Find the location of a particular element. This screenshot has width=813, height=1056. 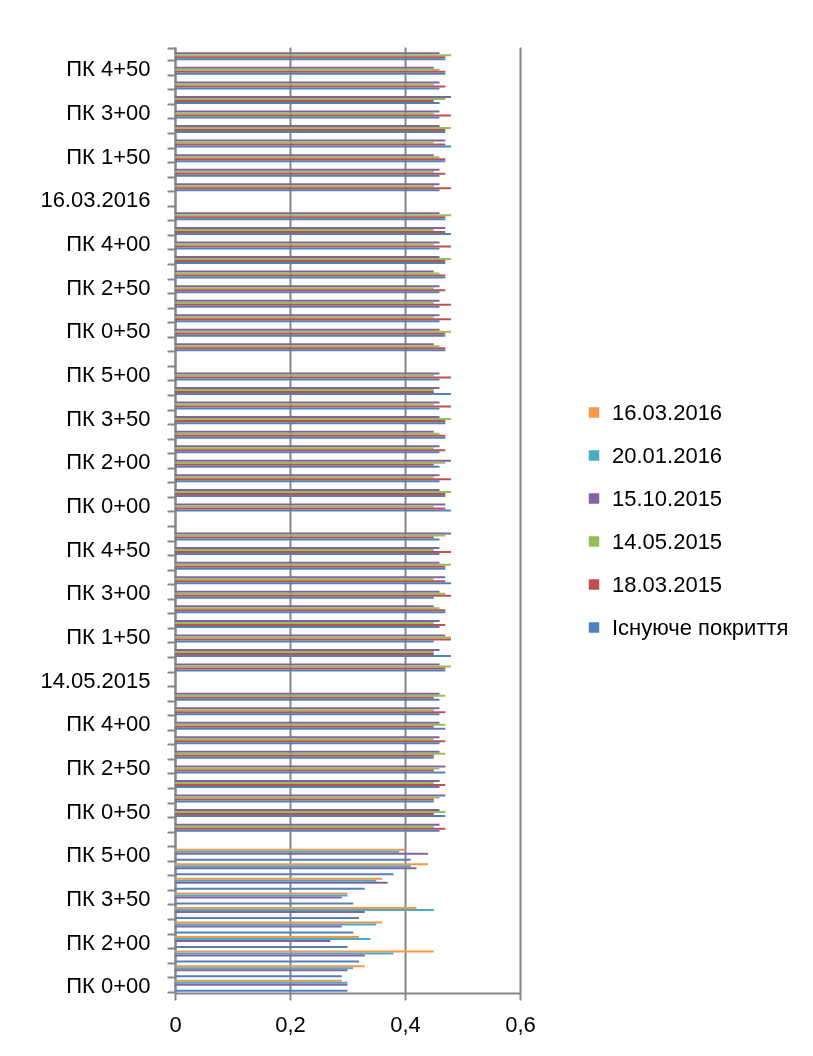

y-tick-label: ПК 1+50 is located at coordinates (108, 156).